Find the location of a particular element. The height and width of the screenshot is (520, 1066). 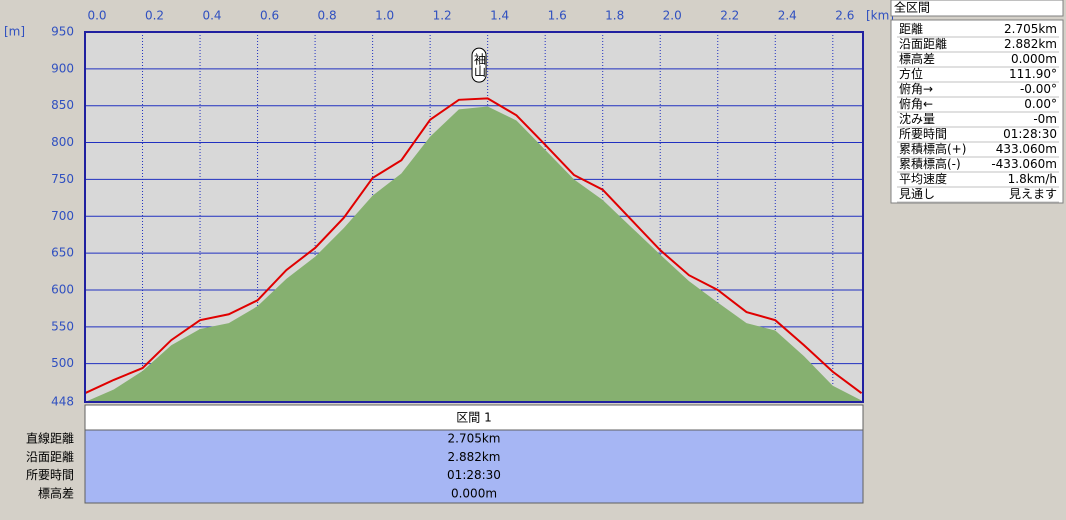

y-tick-label: 900 is located at coordinates (62, 68).